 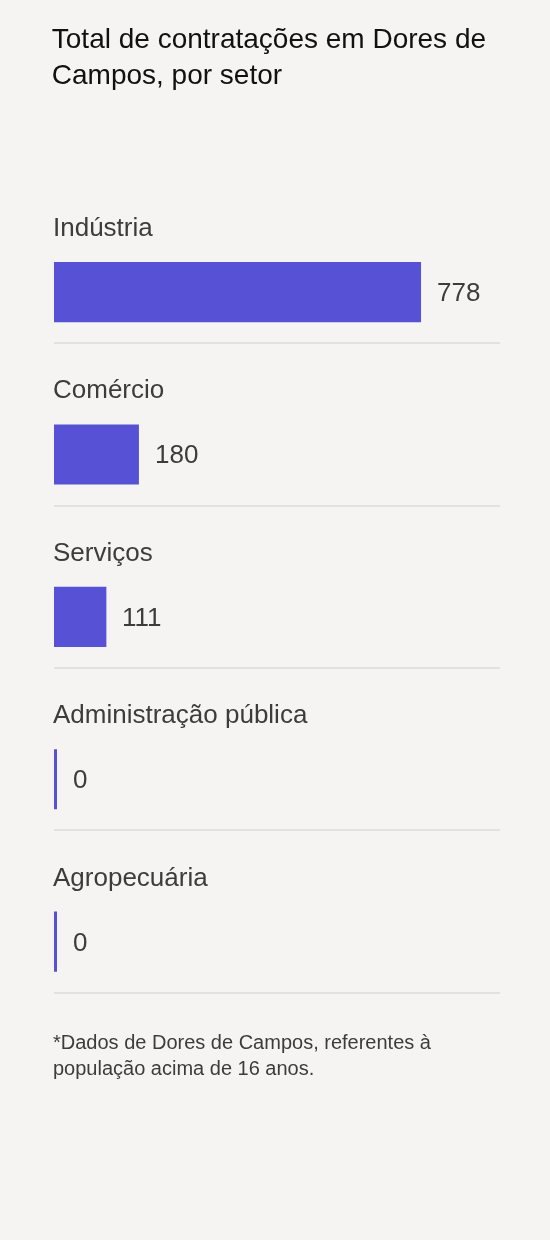 What do you see at coordinates (142, 617) in the screenshot?
I see `data-label: 111` at bounding box center [142, 617].